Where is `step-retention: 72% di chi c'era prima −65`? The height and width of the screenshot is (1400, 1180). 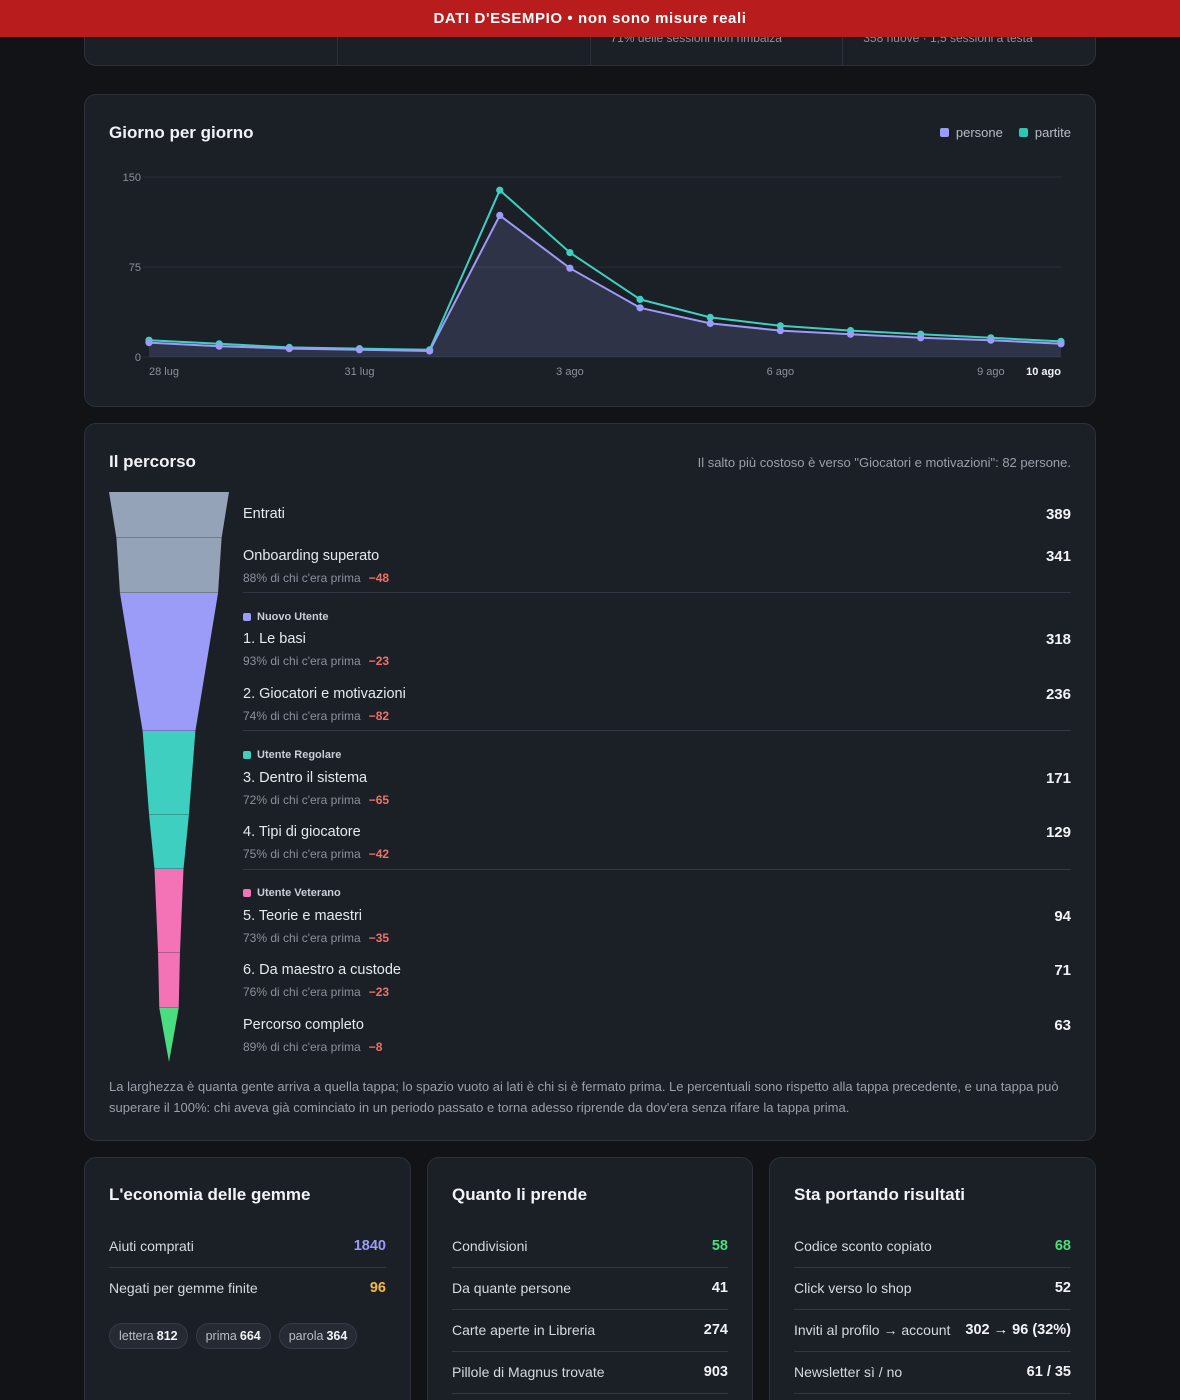
step-retention: 72% di chi c'era prima −65 is located at coordinates (316, 800).